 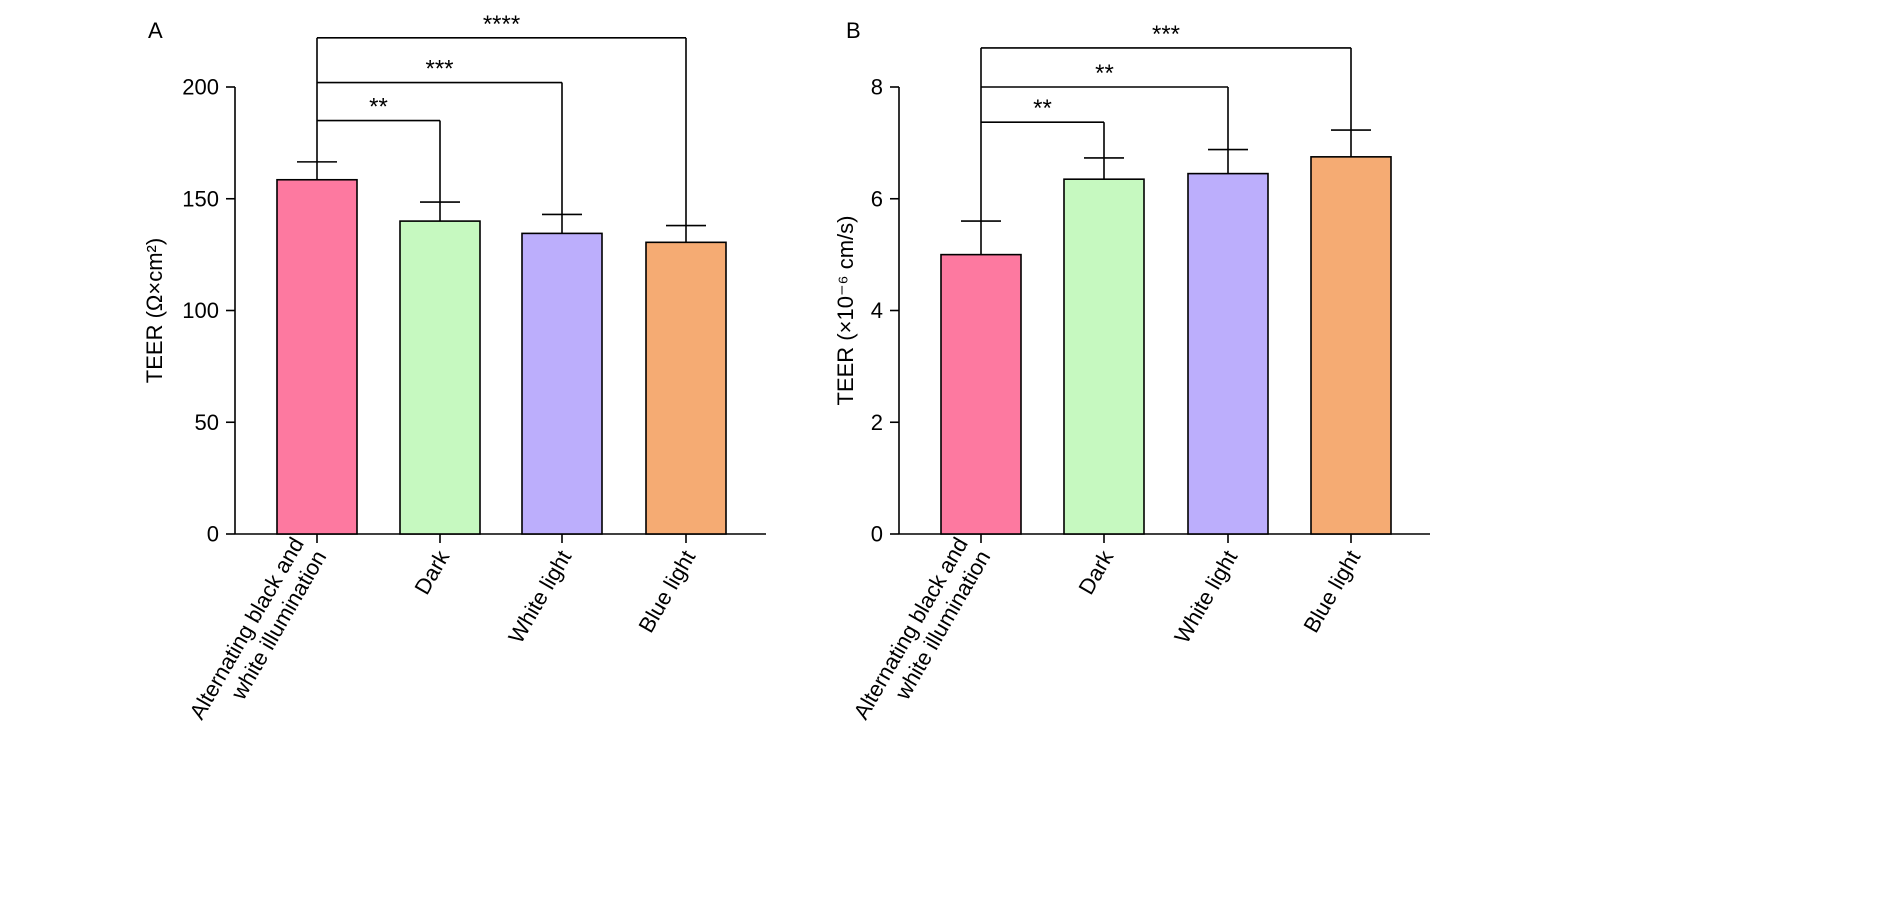 What do you see at coordinates (200, 87) in the screenshot?
I see `y-tick-label: 200` at bounding box center [200, 87].